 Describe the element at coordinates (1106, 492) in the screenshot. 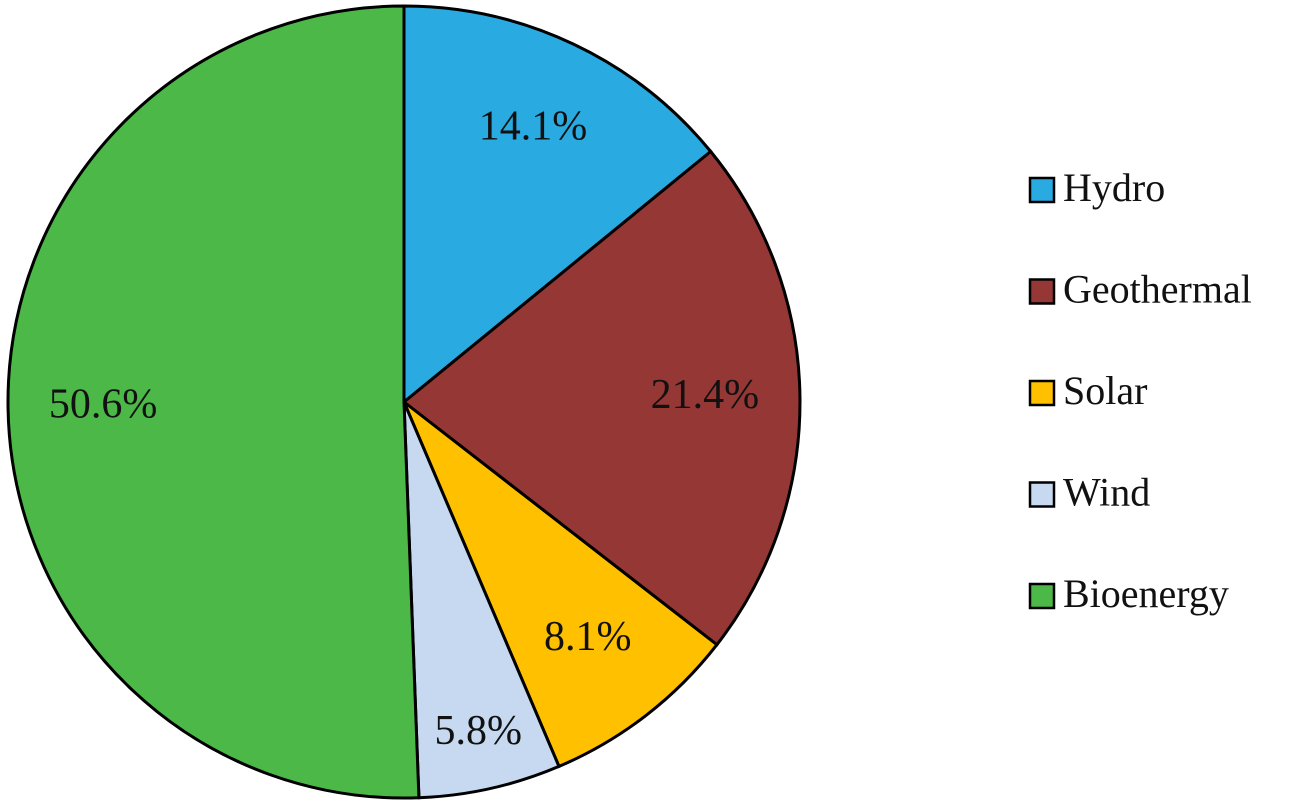

I see `legend-label: Wind` at that location.